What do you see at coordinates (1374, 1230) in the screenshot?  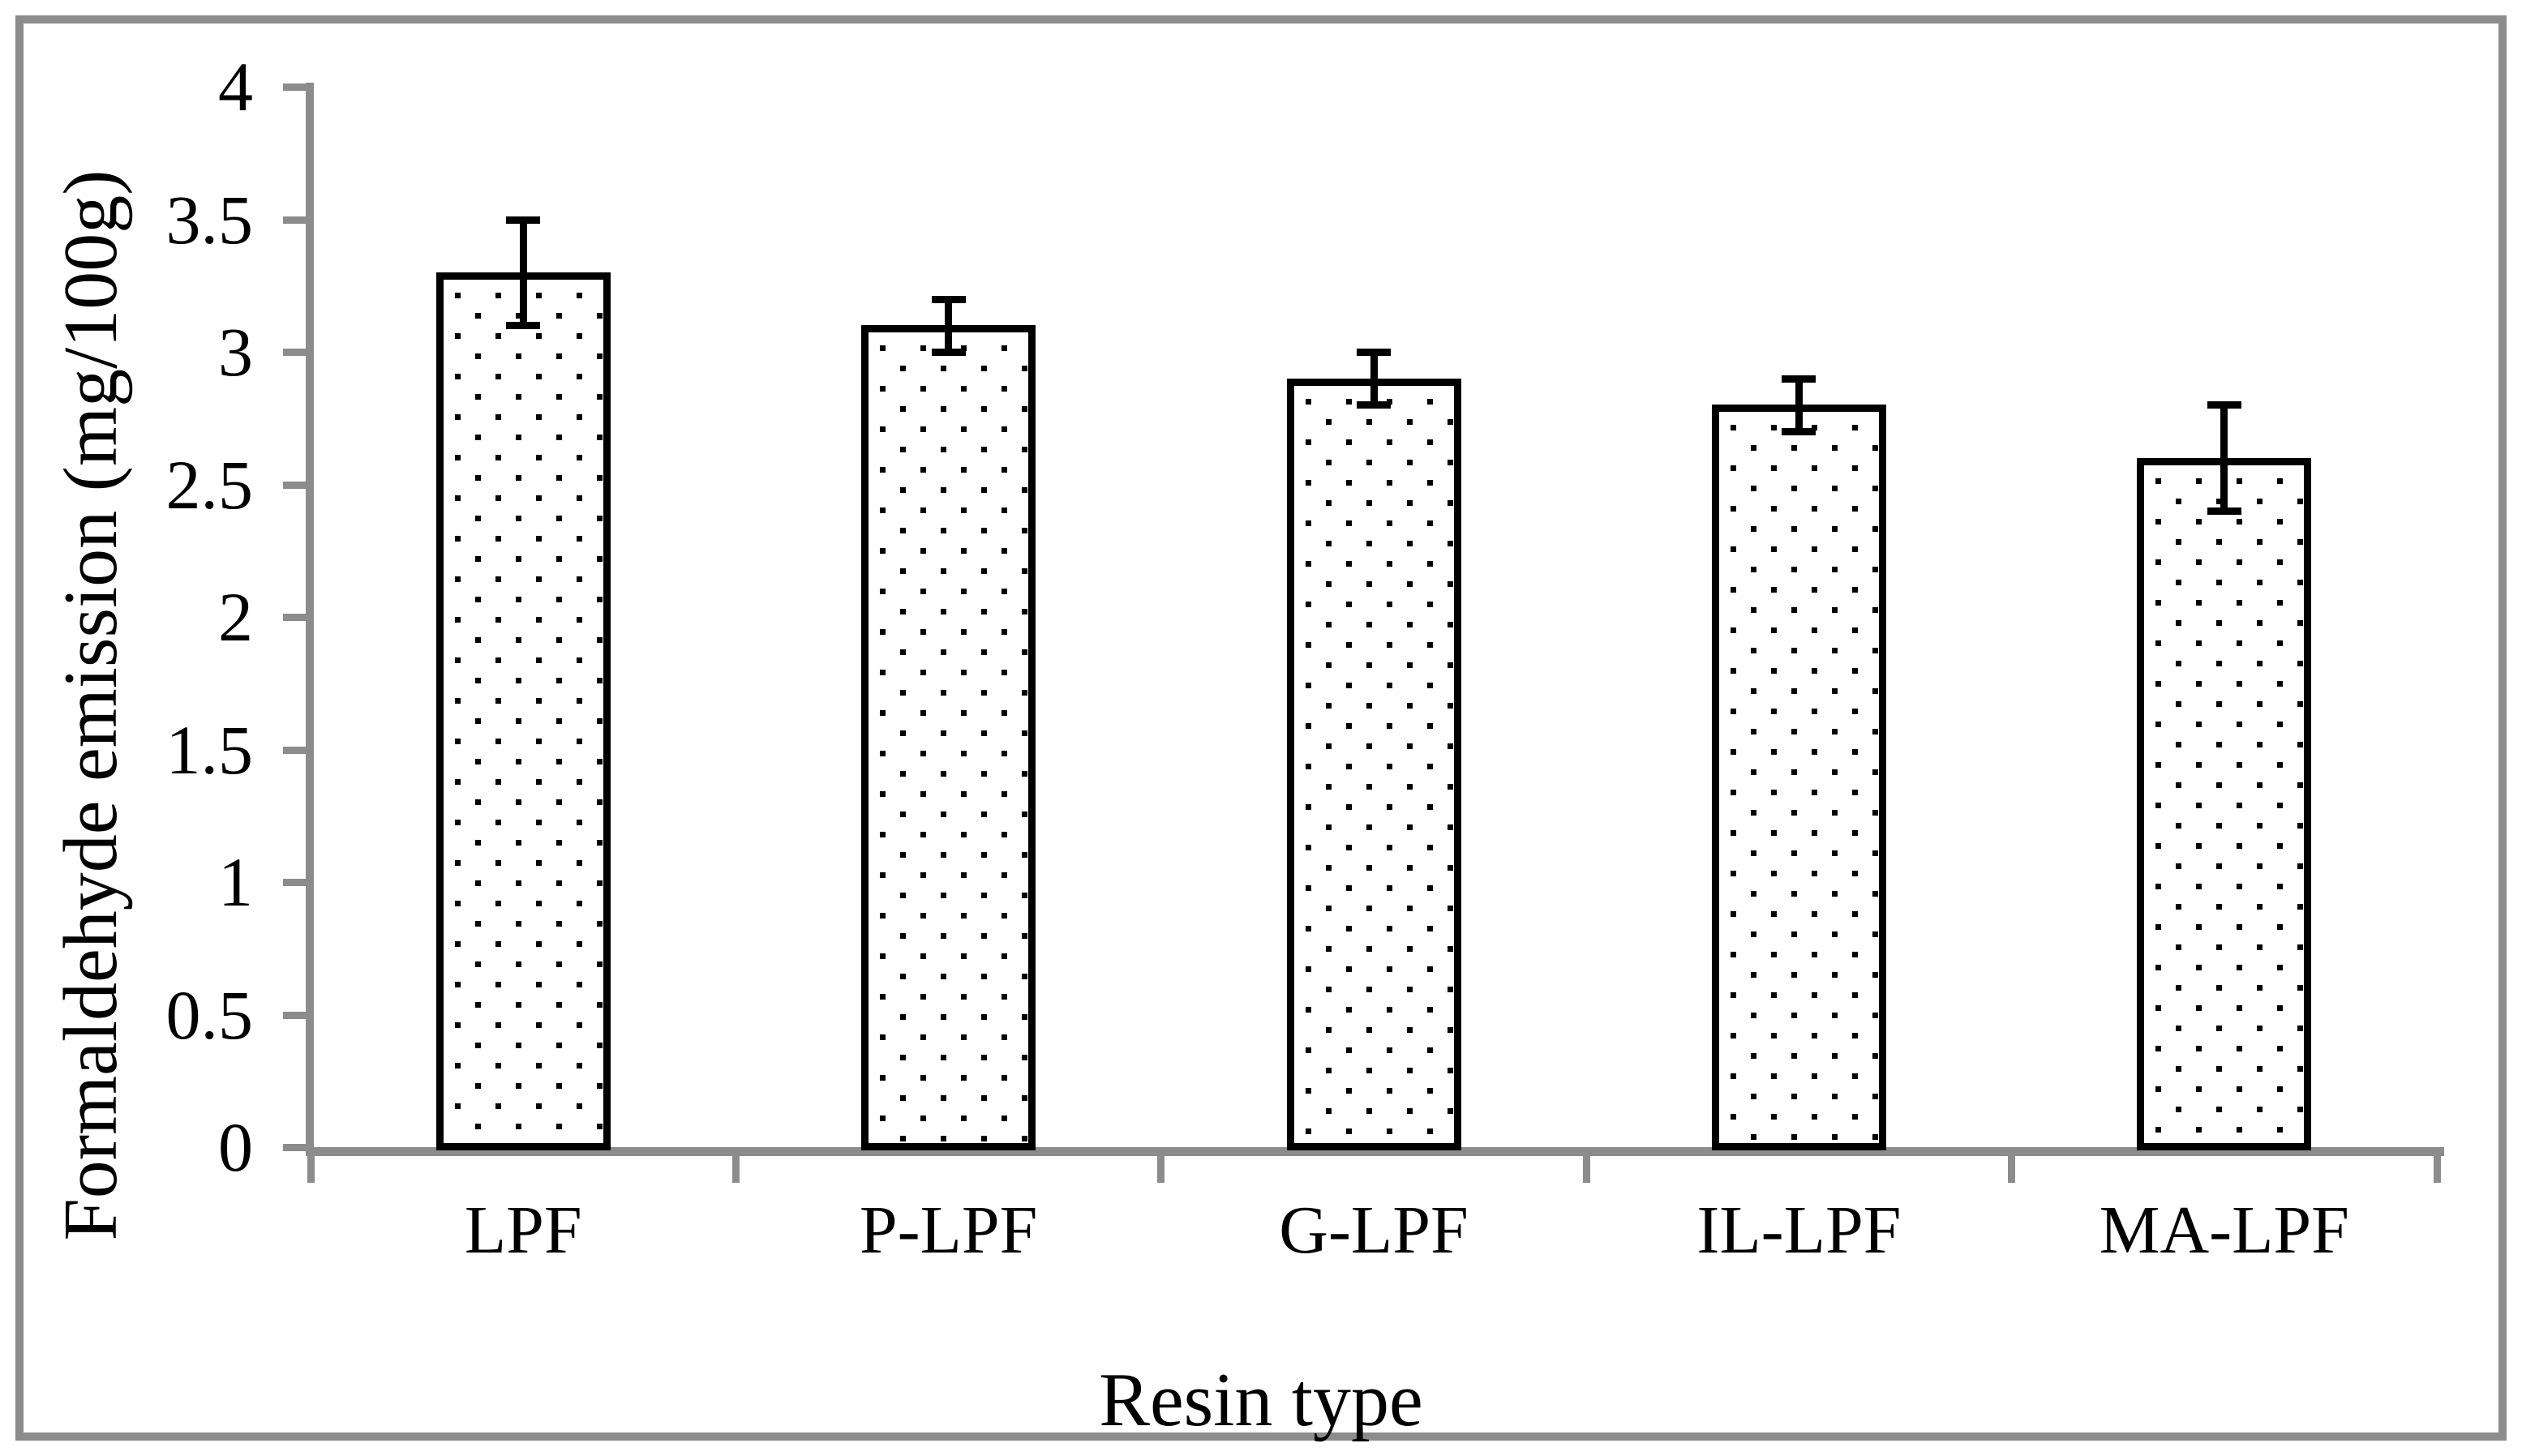 I see `x-category-label-G-LPF: G-LPF` at bounding box center [1374, 1230].